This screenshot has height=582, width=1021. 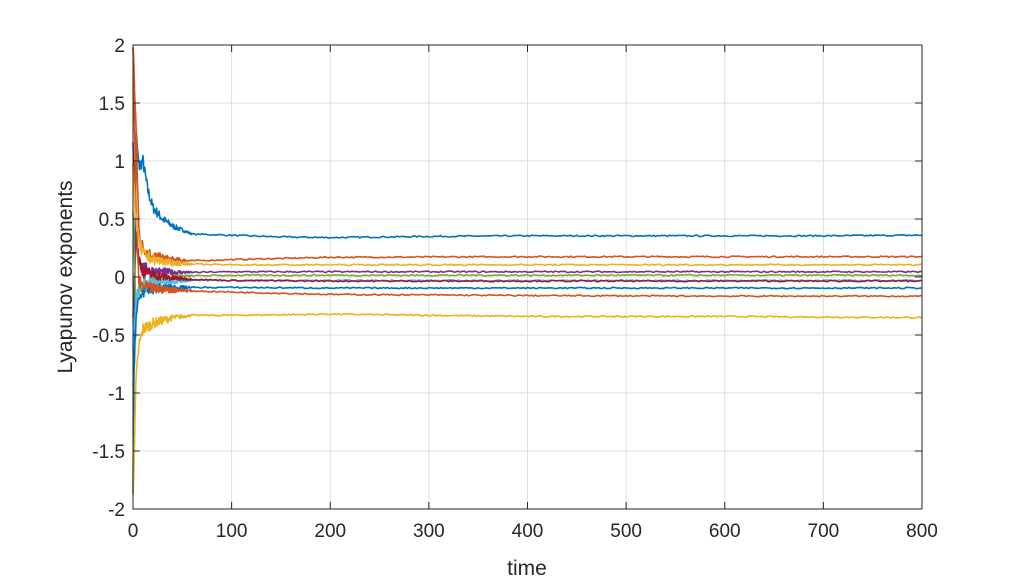 I want to click on x-tick-label: 700, so click(x=824, y=531).